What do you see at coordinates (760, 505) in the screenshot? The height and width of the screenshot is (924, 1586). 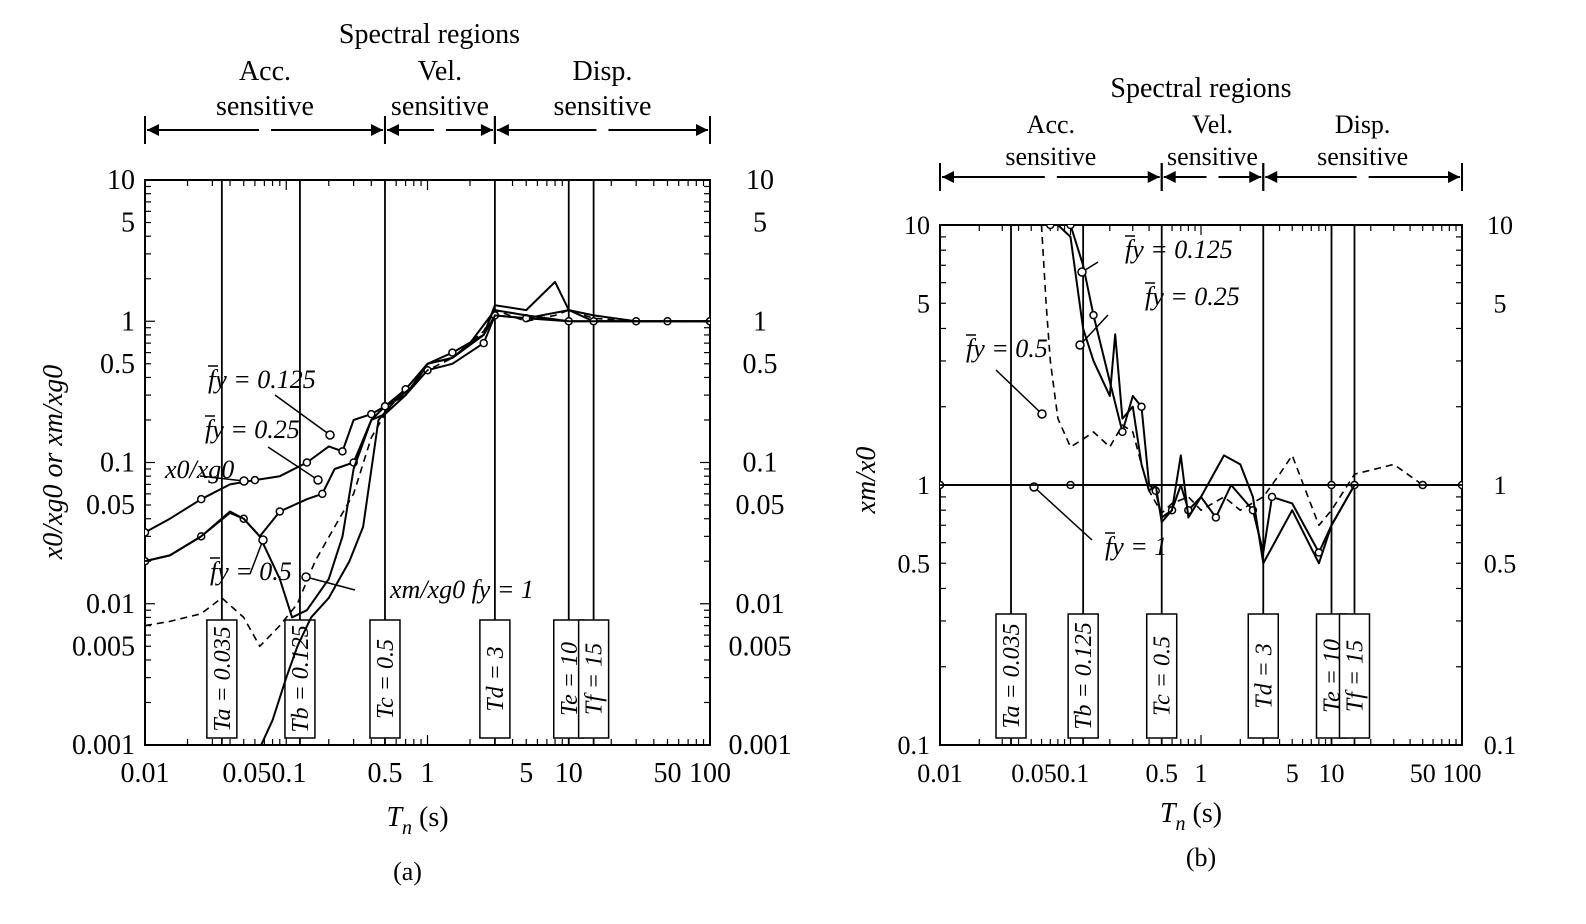 I see `y-tick-label-right: 0.05` at bounding box center [760, 505].